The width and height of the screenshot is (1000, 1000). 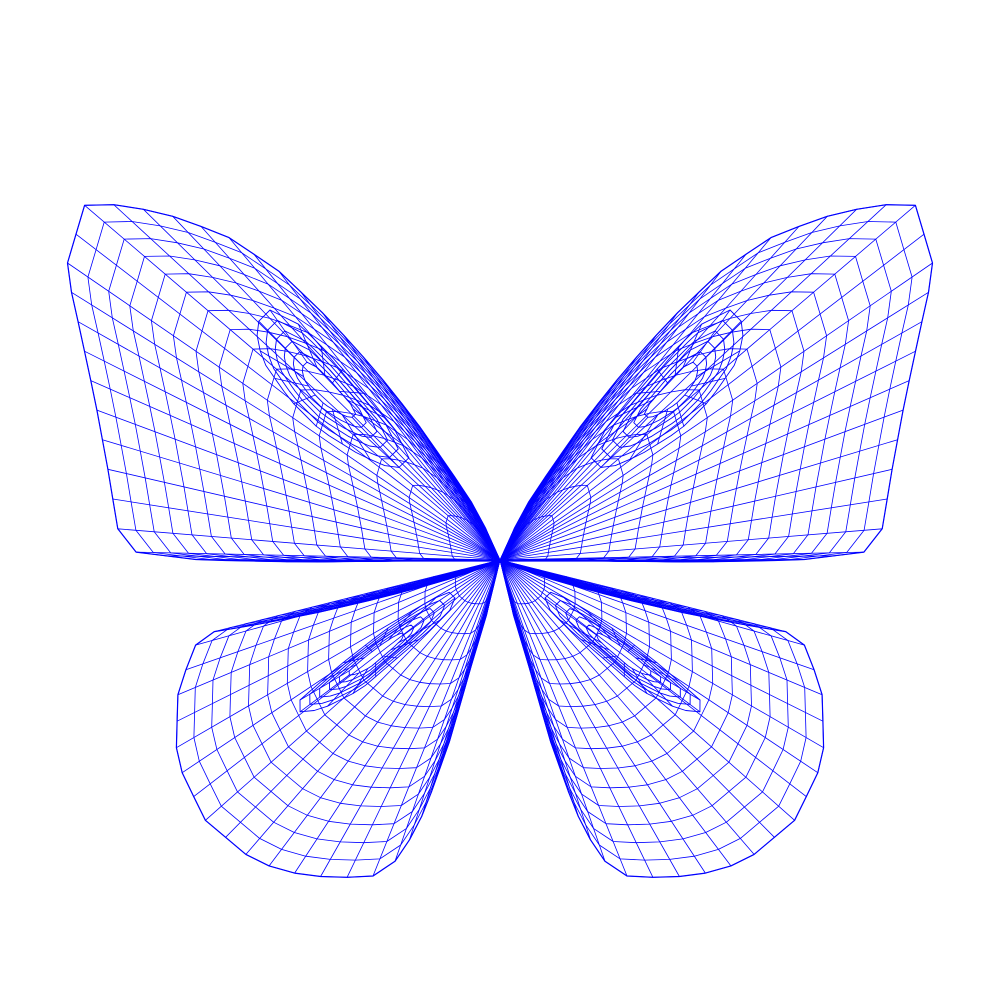 I want to click on lower-right-wing, so click(x=662, y=718).